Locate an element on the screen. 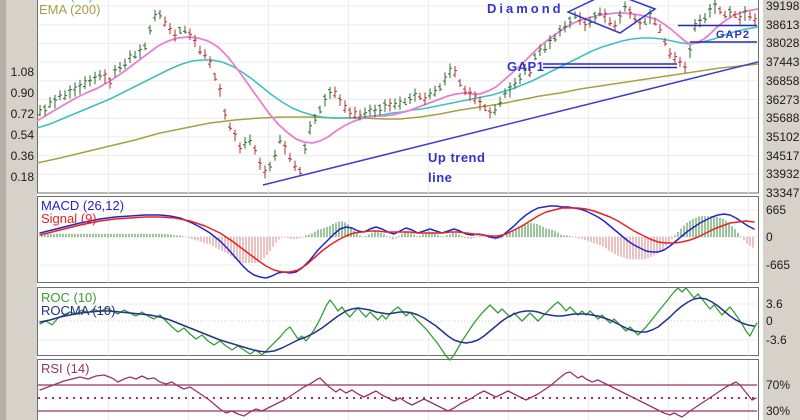  axis-tick-label: 0.72 is located at coordinates (22, 114).